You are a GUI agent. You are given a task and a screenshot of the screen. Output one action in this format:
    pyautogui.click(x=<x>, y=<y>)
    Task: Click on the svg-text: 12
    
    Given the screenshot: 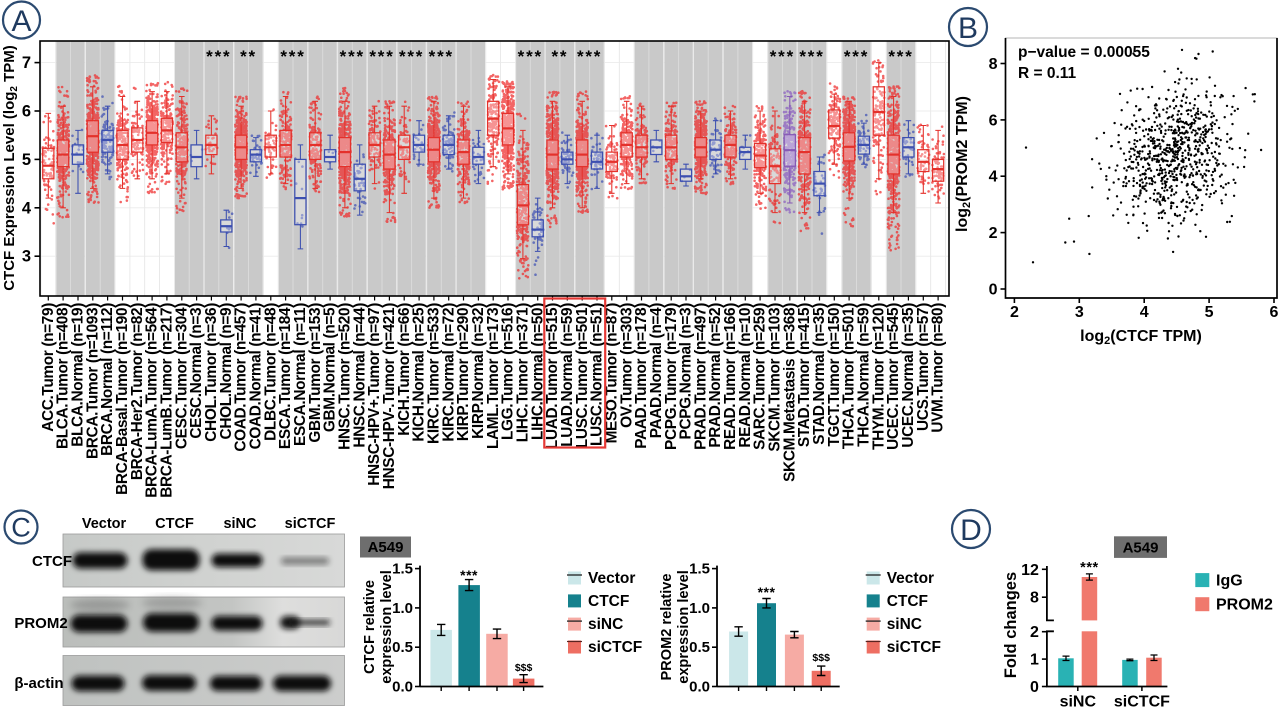 What is the action you would take?
    pyautogui.click(x=1030, y=570)
    